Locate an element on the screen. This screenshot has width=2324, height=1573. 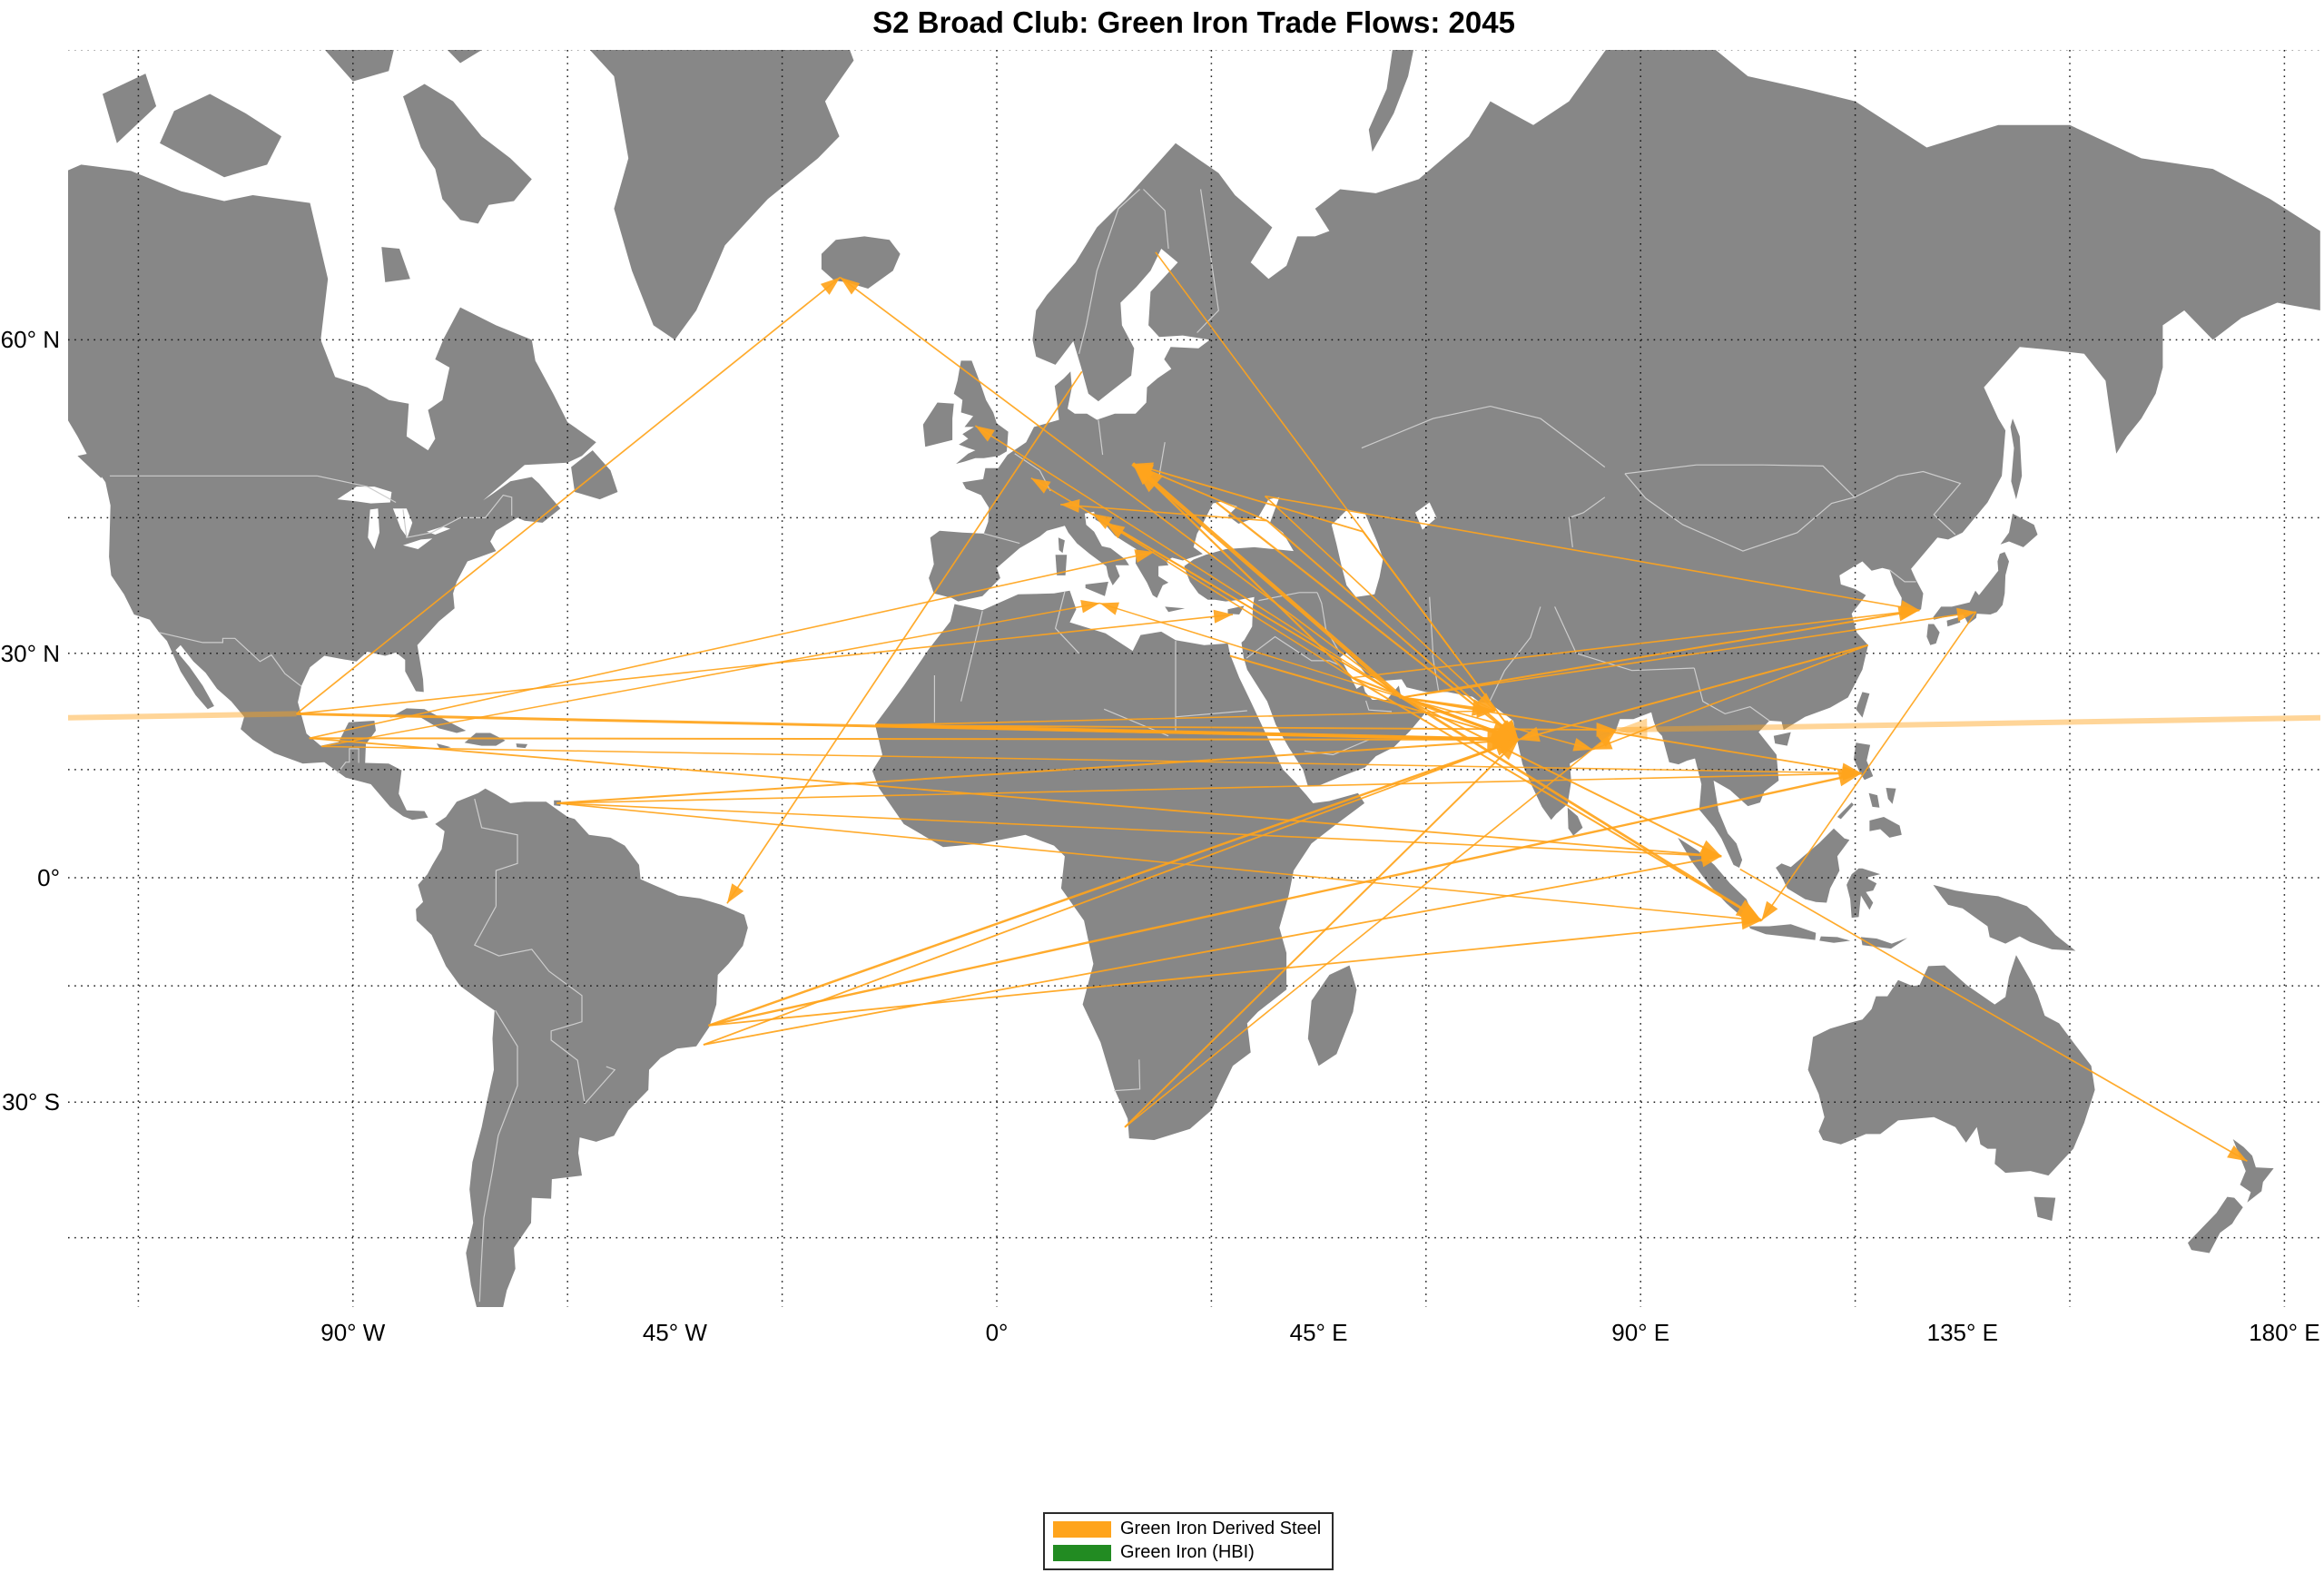
lon-tick-label: 45° W is located at coordinates (674, 1332).